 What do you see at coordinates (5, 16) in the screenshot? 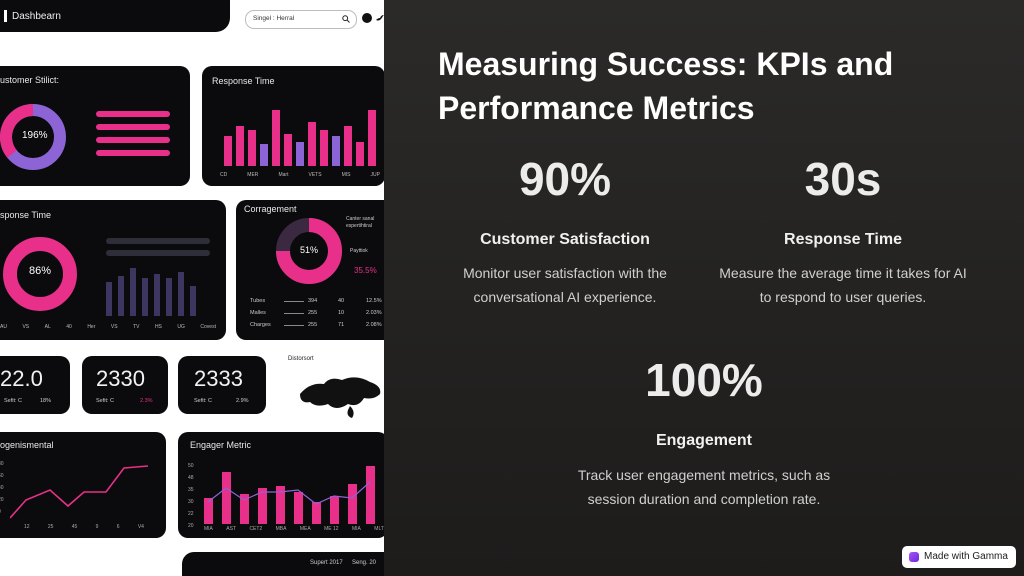
I see `brand-logo-icon` at bounding box center [5, 16].